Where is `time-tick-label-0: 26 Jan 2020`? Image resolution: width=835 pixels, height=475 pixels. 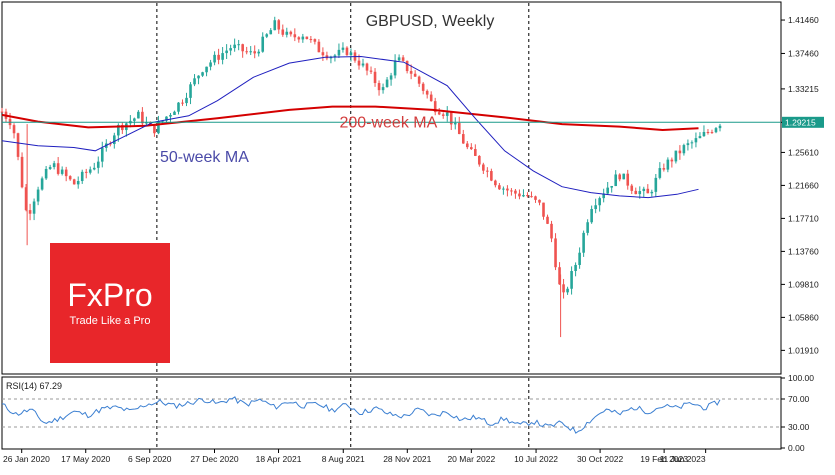 time-tick-label-0: 26 Jan 2020 is located at coordinates (26, 459).